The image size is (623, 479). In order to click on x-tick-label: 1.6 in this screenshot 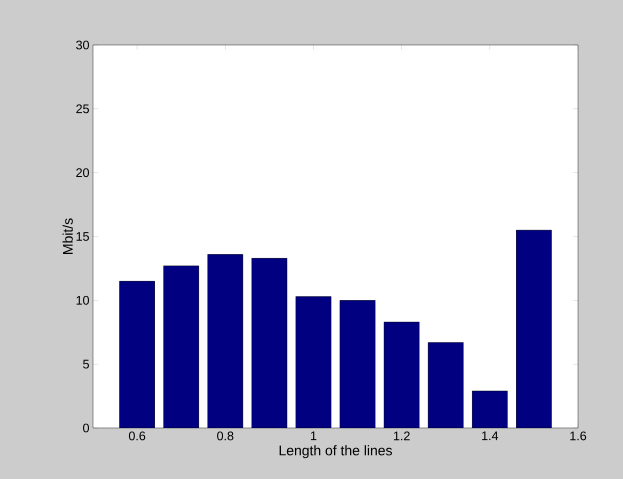, I will do `click(578, 436)`.